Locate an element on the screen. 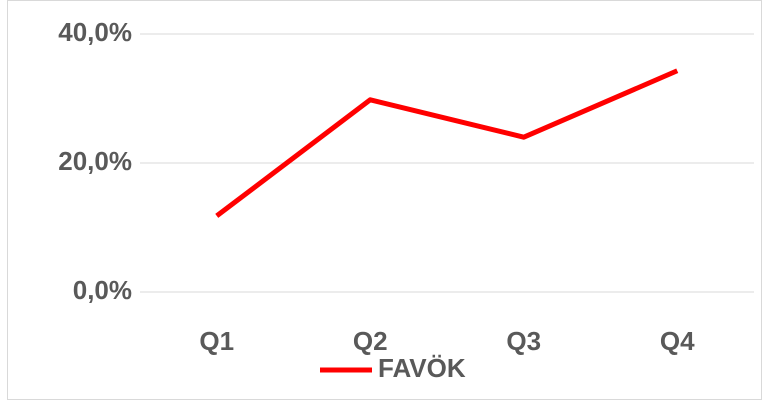  x-tick-label: Q2 is located at coordinates (370, 341).